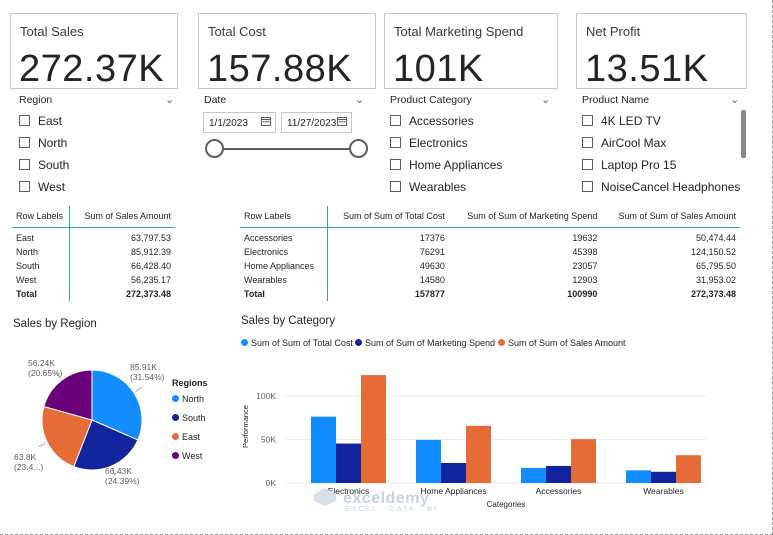 This screenshot has height=535, width=773. What do you see at coordinates (670, 217) in the screenshot?
I see `column-header: Sum of Sum of Sales Amount` at bounding box center [670, 217].